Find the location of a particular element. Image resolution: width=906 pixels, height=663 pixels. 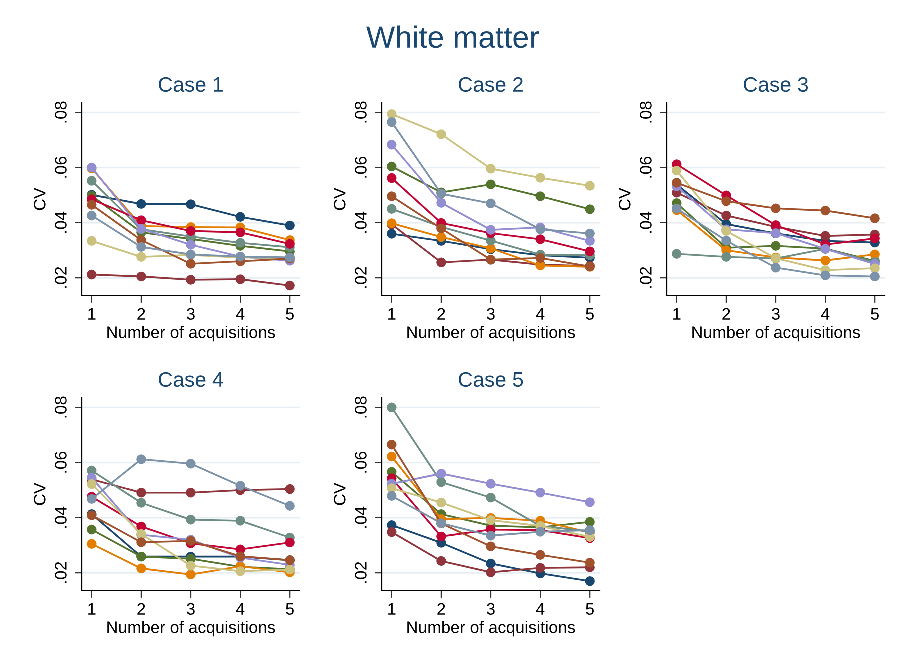

chart-title: Case 2 is located at coordinates (491, 84).